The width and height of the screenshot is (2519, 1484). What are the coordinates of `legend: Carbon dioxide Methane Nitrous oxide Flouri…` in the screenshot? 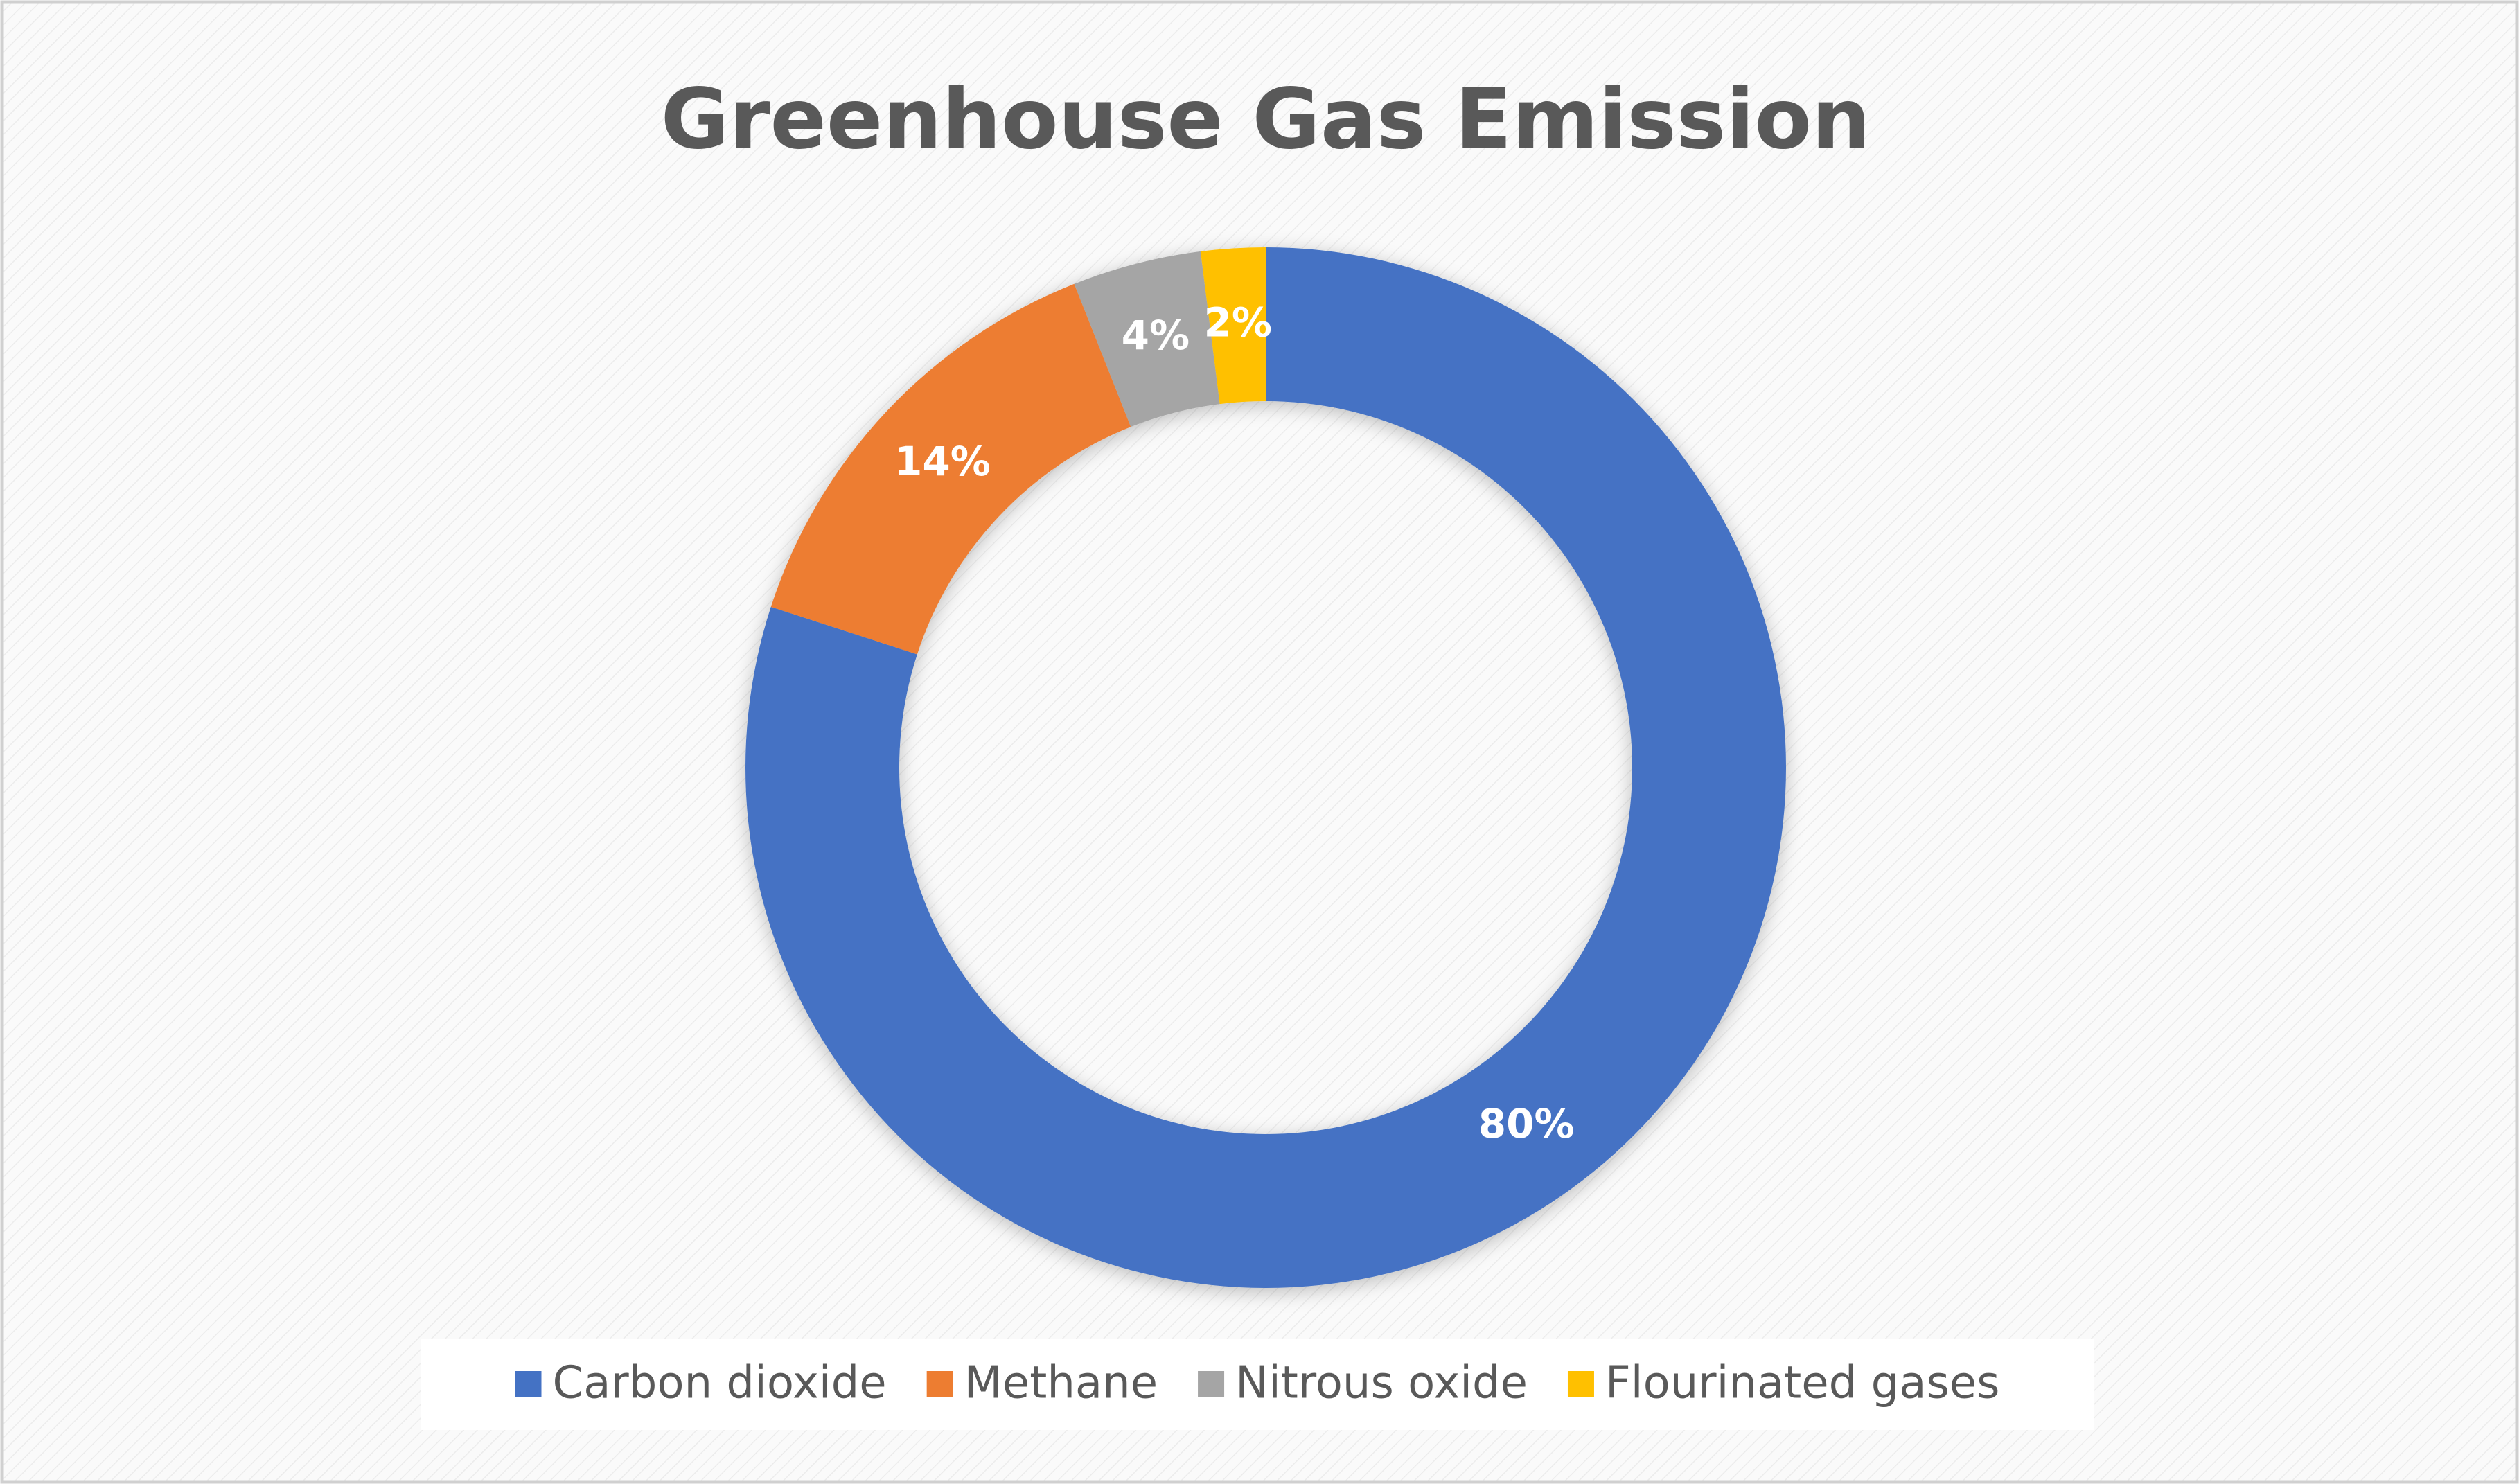 It's located at (1257, 1383).